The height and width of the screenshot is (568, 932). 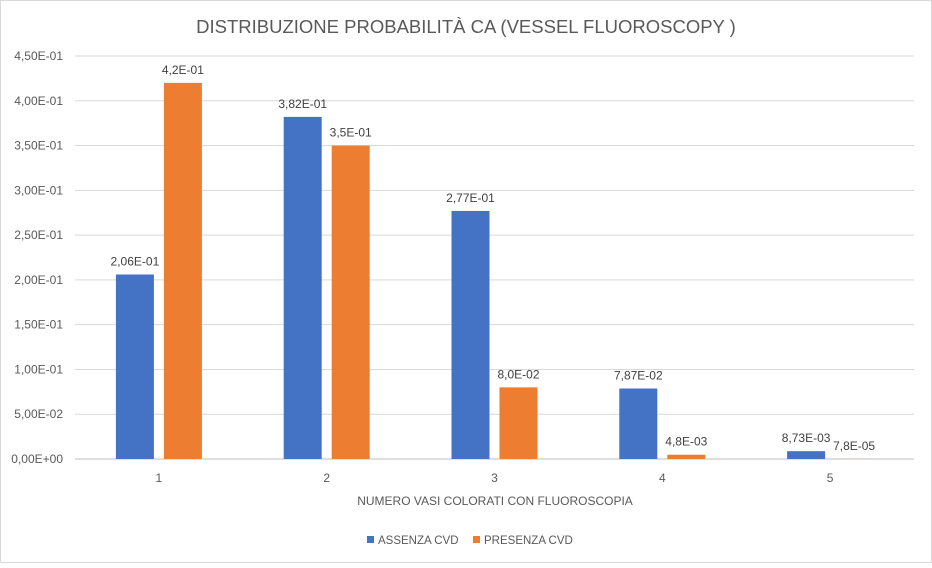 What do you see at coordinates (418, 541) in the screenshot?
I see `legend-label: ASSENZA CVD` at bounding box center [418, 541].